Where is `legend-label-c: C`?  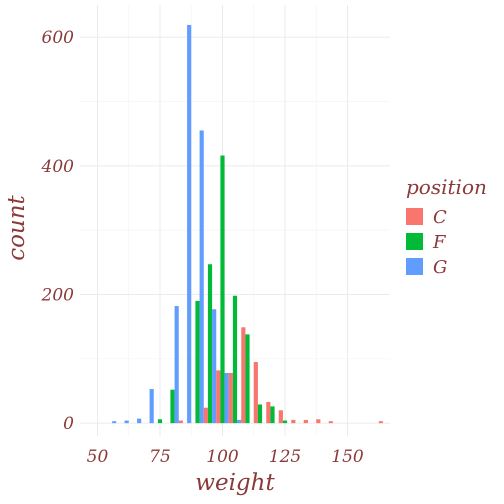
legend-label-c: C is located at coordinates (440, 217).